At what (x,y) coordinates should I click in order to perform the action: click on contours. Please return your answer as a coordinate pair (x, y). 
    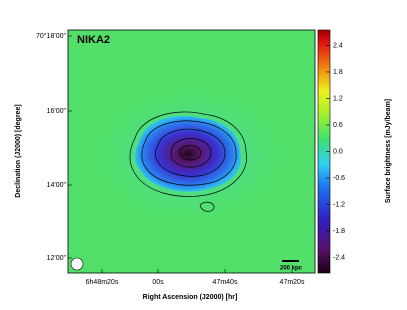
    Looking at the image, I should click on (188, 161).